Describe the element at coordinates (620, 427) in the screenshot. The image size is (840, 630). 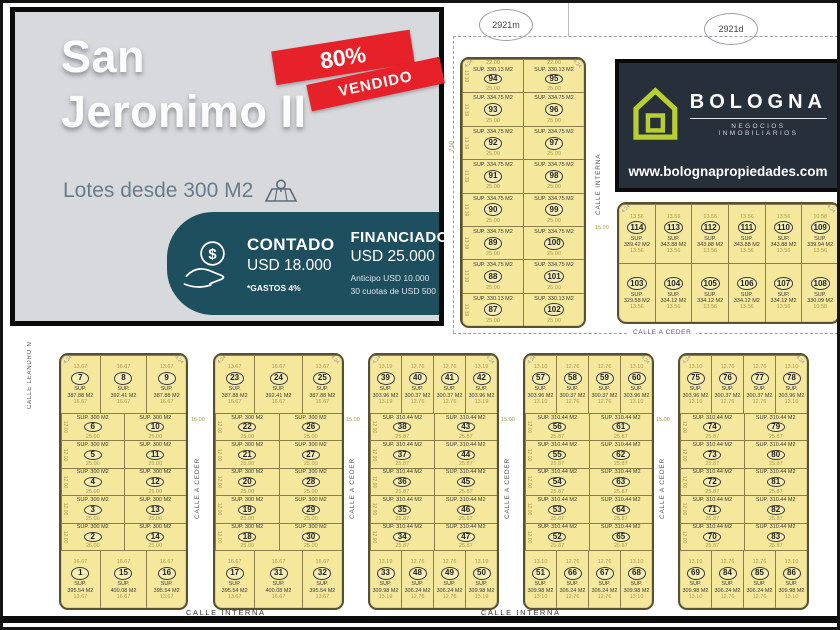
I see `lot-number-61: 61` at that location.